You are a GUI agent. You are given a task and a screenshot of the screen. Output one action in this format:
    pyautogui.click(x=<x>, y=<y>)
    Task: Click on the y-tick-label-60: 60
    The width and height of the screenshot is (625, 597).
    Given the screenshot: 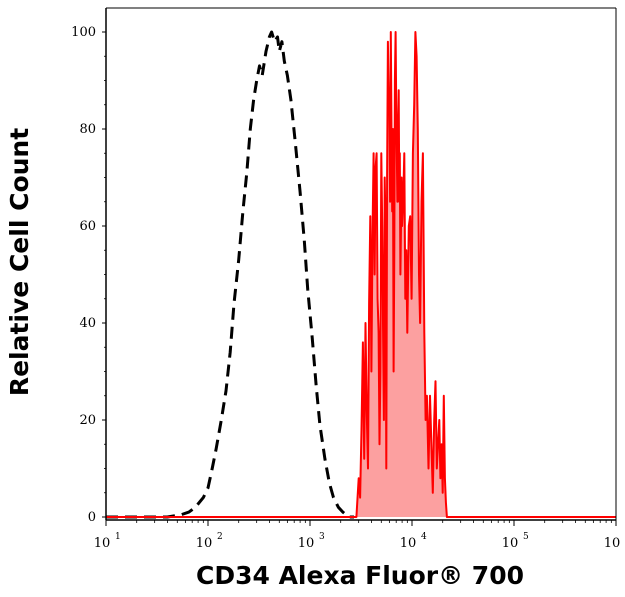 What is the action you would take?
    pyautogui.click(x=87, y=226)
    